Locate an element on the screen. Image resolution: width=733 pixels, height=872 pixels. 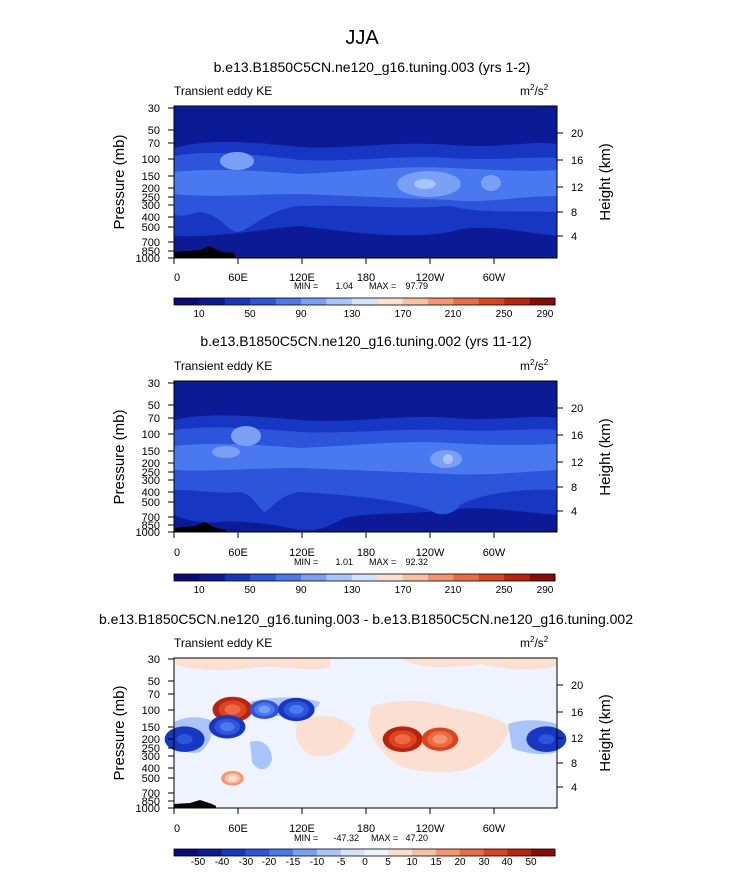
panel-3-max: 47.20 is located at coordinates (416, 838).